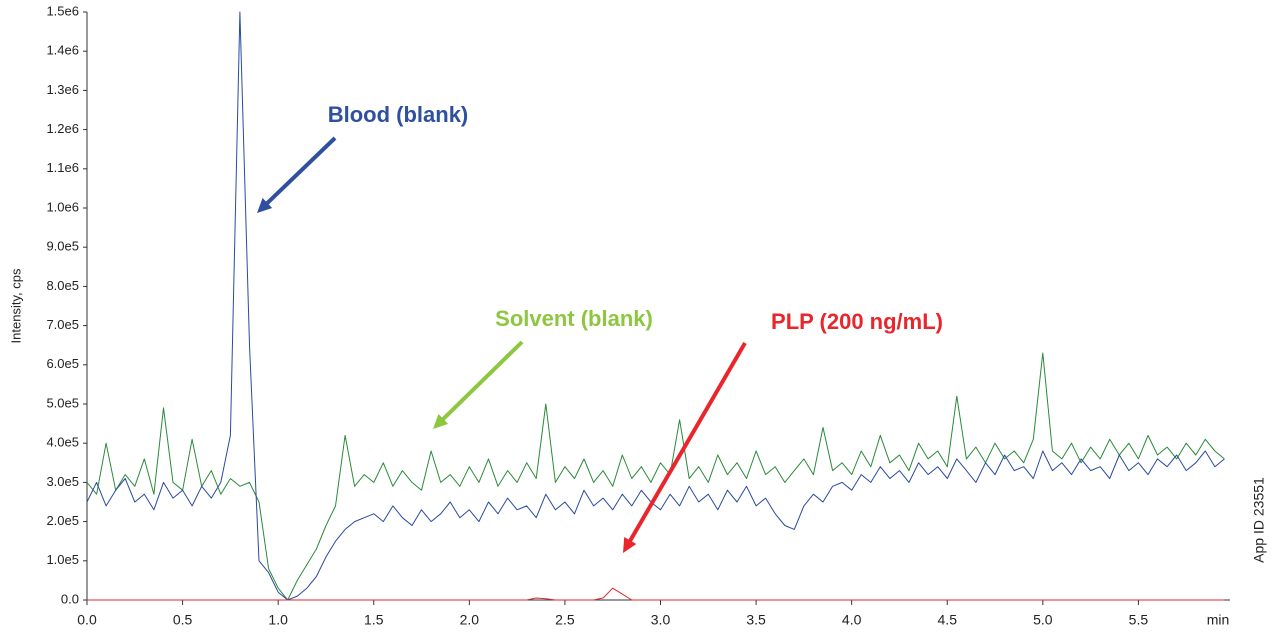 This screenshot has height=635, width=1273. I want to click on x-tick-label: 4.0, so click(852, 620).